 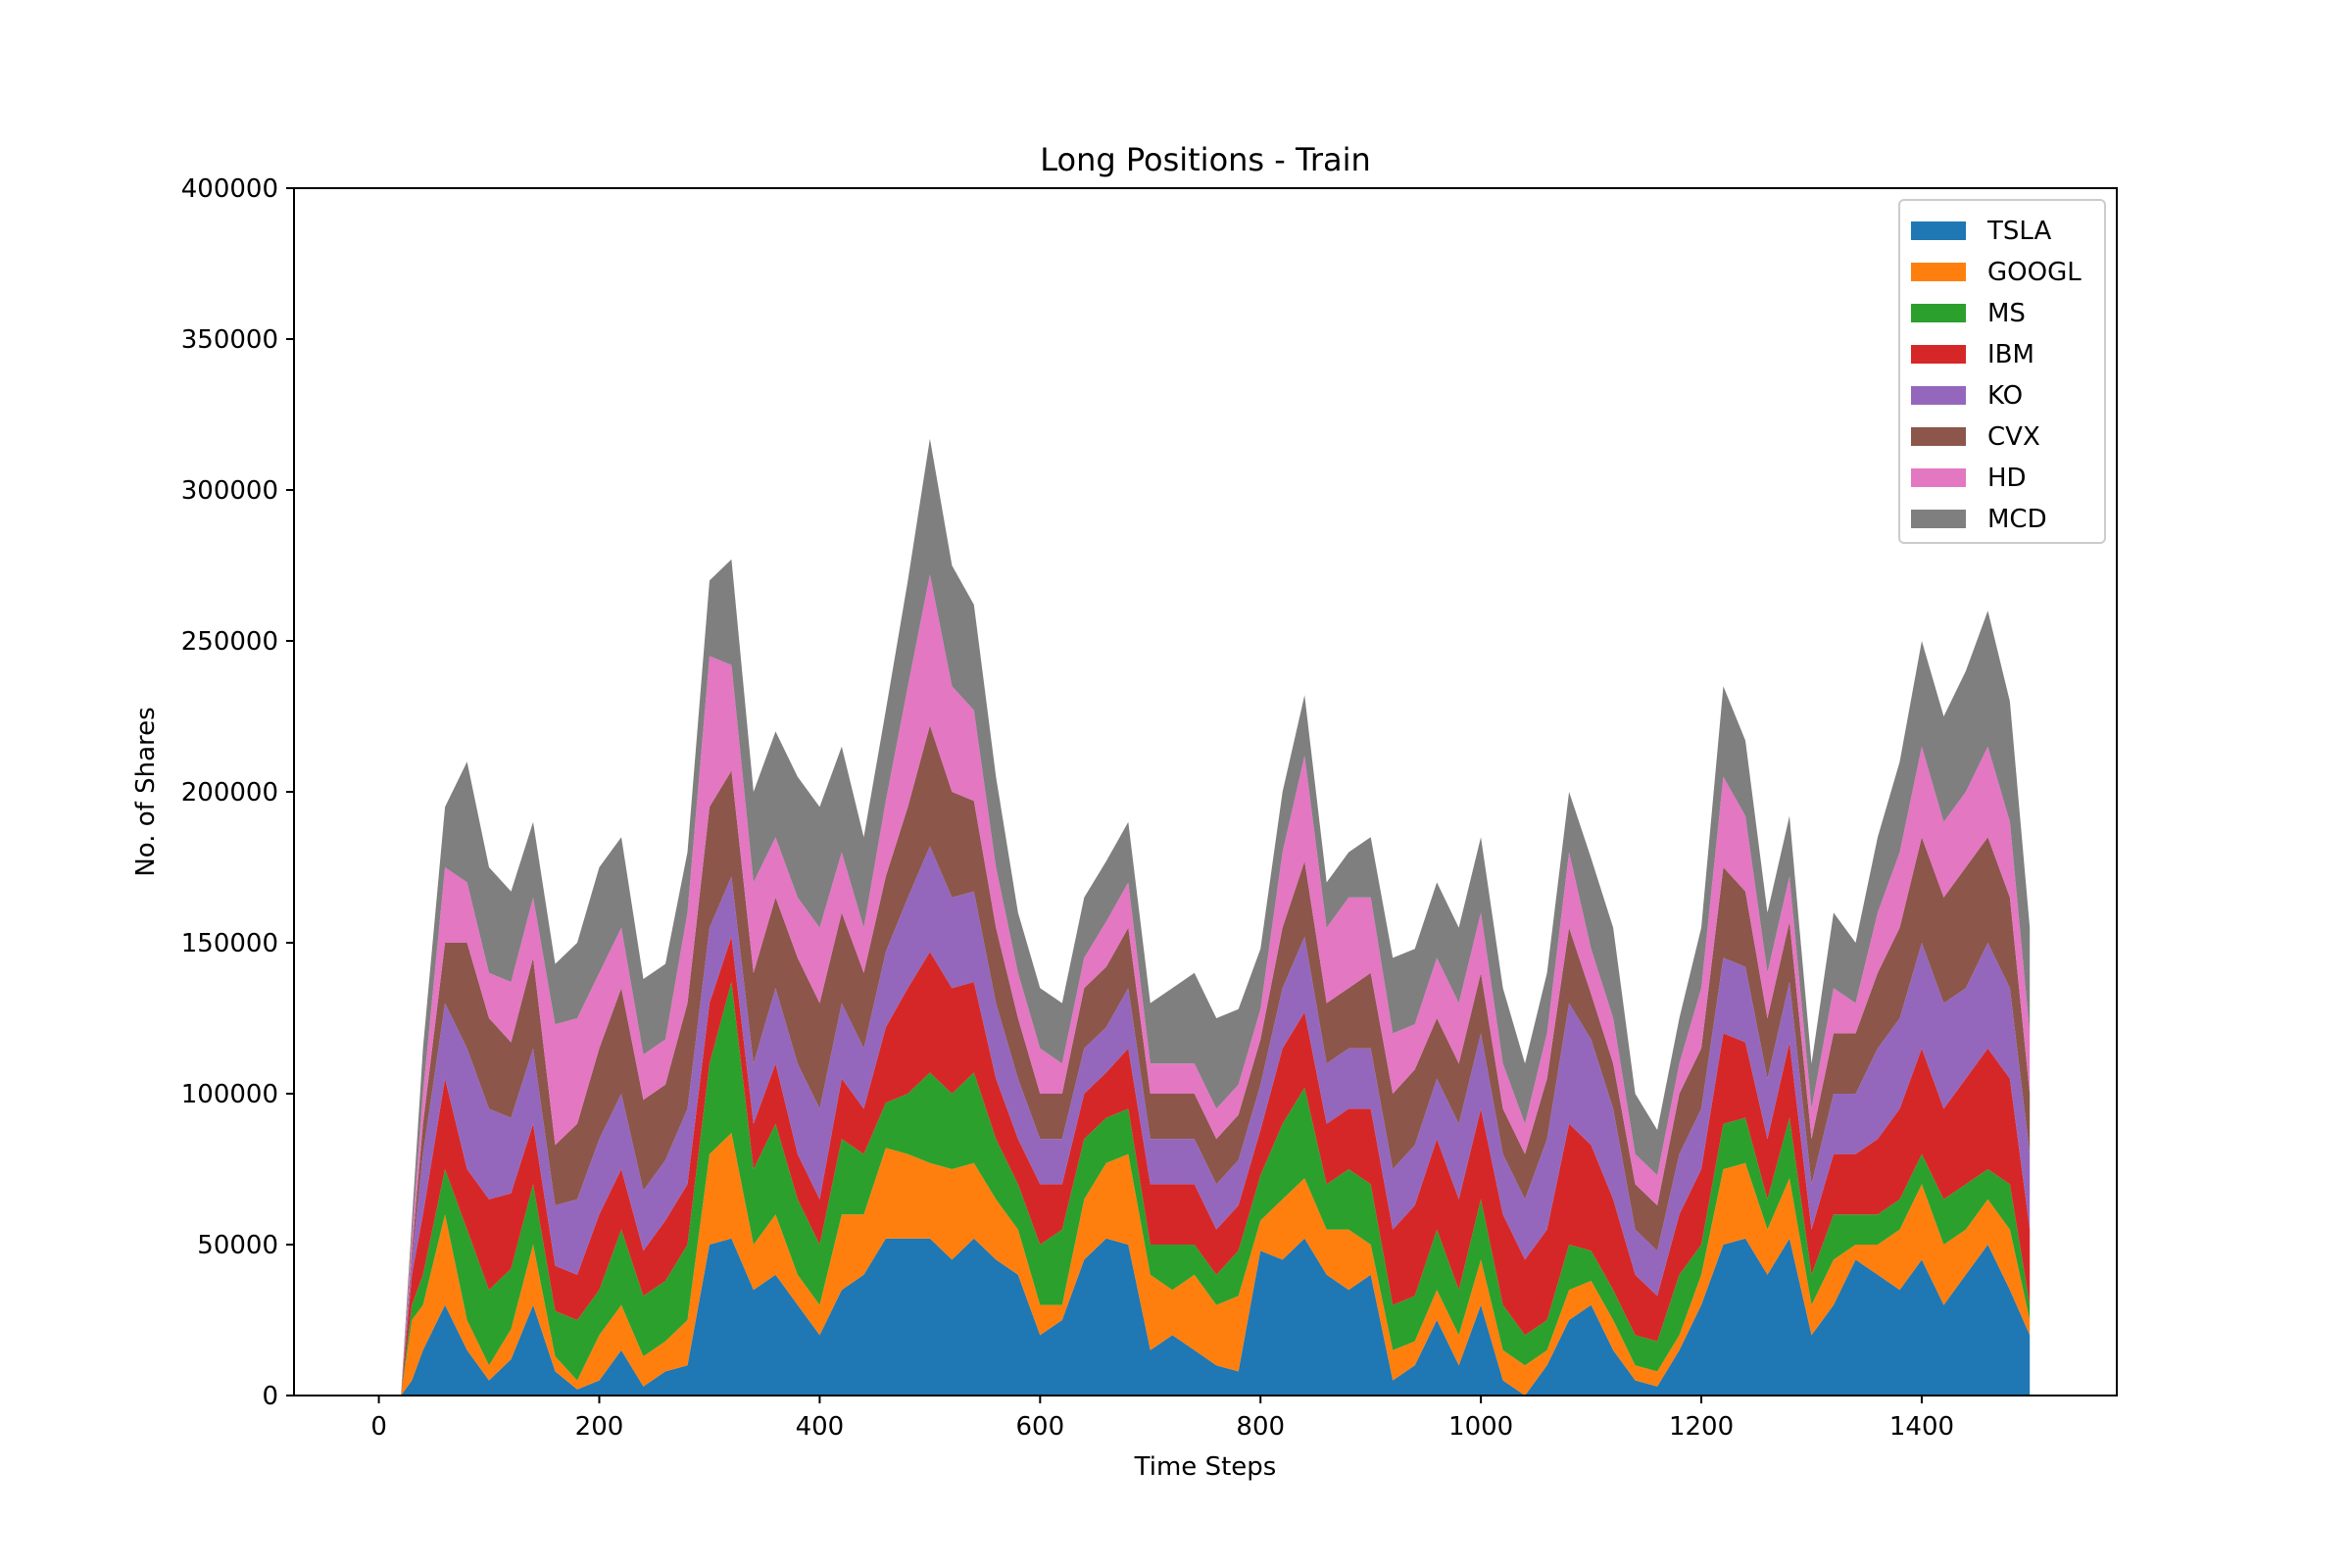 I want to click on x-tick-label: 1400, so click(x=1921, y=1427).